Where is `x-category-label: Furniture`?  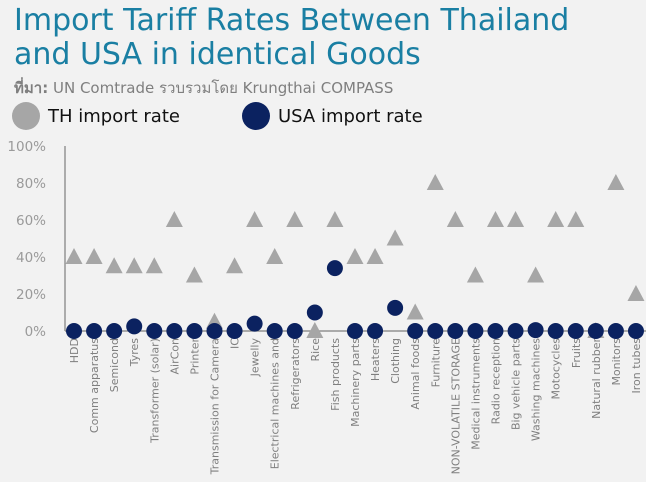
x-category-label: Furniture is located at coordinates (435, 363).